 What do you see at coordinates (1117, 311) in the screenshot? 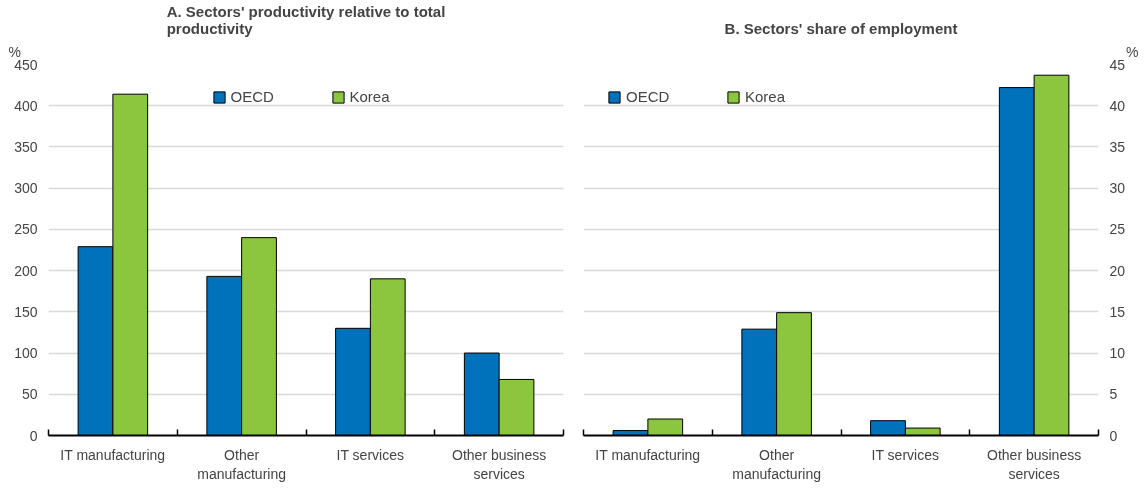
I see `y2-tick-label: 15` at bounding box center [1117, 311].